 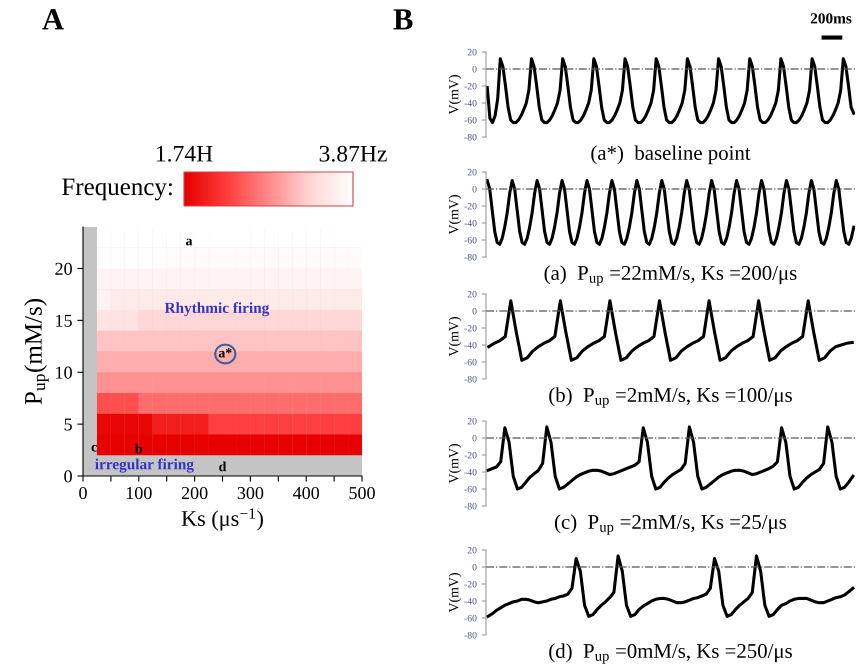 What do you see at coordinates (670, 524) in the screenshot?
I see `x-axis-title: (c) P$_{up}$ =2mM/s, Ks =25/μs` at bounding box center [670, 524].